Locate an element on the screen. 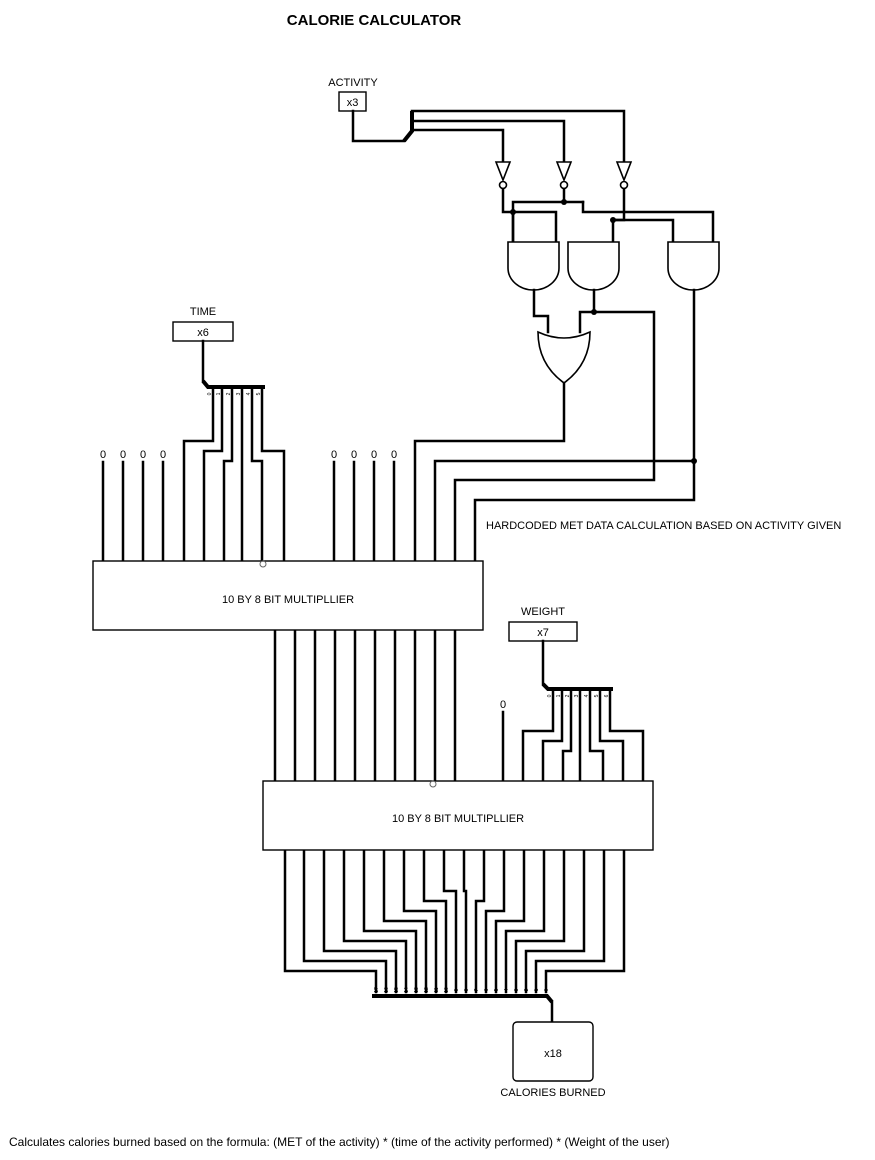  output-pin-label: 7 is located at coordinates (477, 989).